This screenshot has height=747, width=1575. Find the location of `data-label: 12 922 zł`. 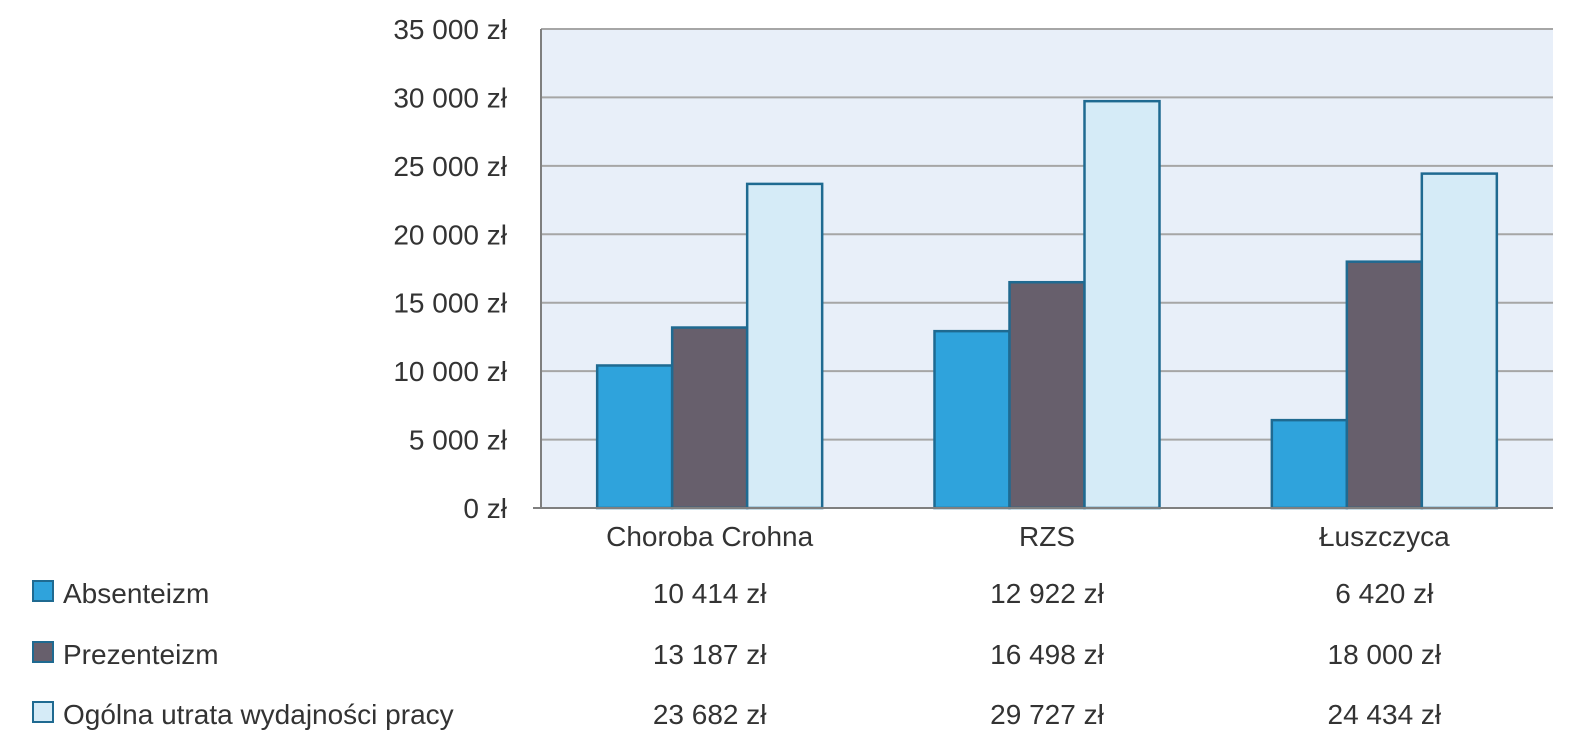

data-label: 12 922 zł is located at coordinates (1047, 593).